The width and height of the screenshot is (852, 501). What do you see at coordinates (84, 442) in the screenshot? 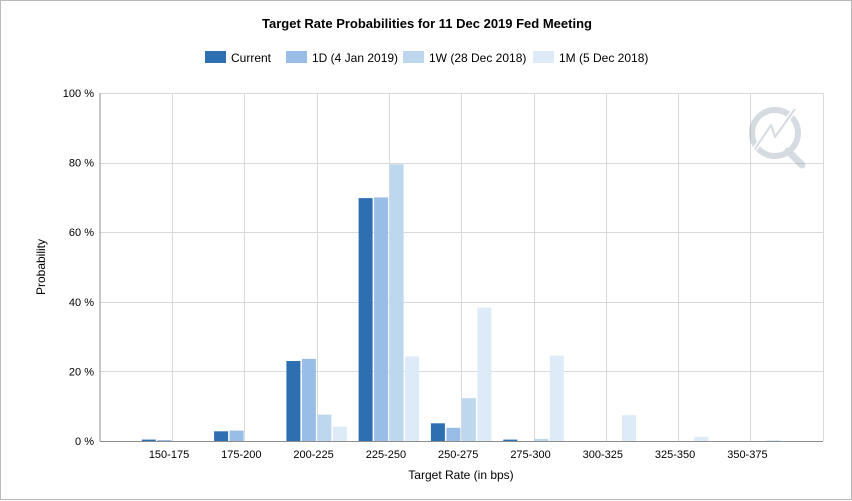
I see `y-tick-label: 0 %` at bounding box center [84, 442].